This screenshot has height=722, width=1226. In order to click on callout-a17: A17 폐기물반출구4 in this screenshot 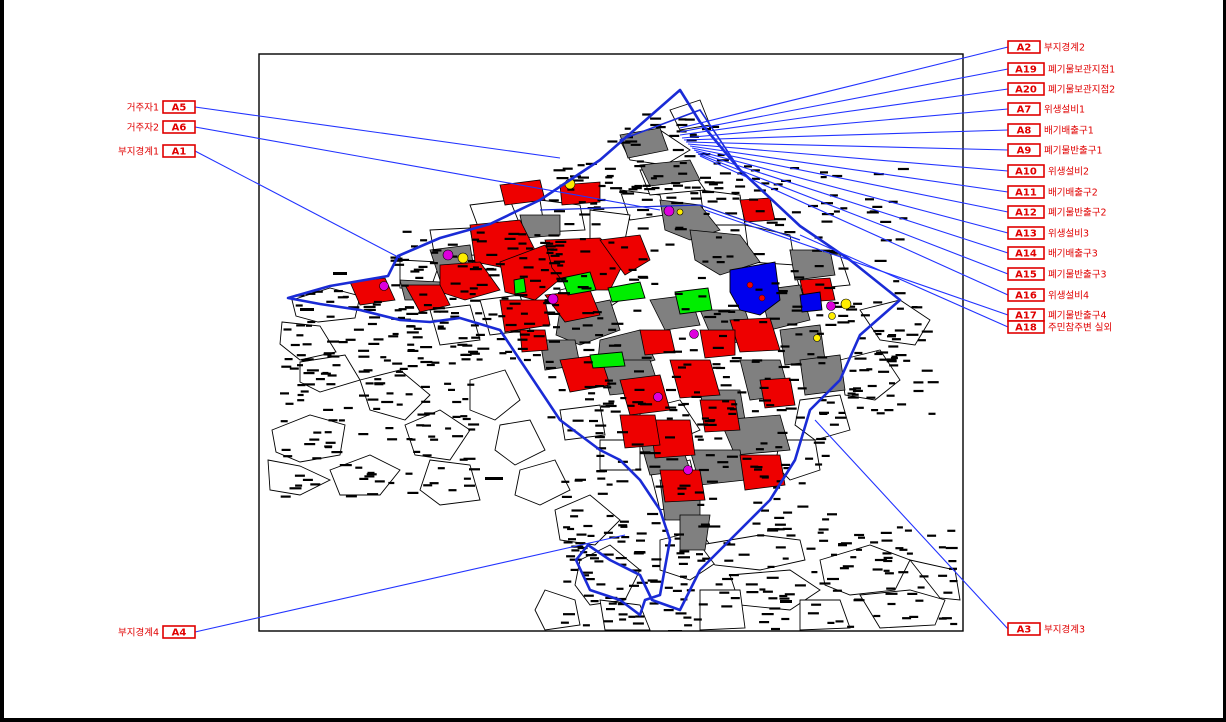, I will do `click(1056, 315)`.